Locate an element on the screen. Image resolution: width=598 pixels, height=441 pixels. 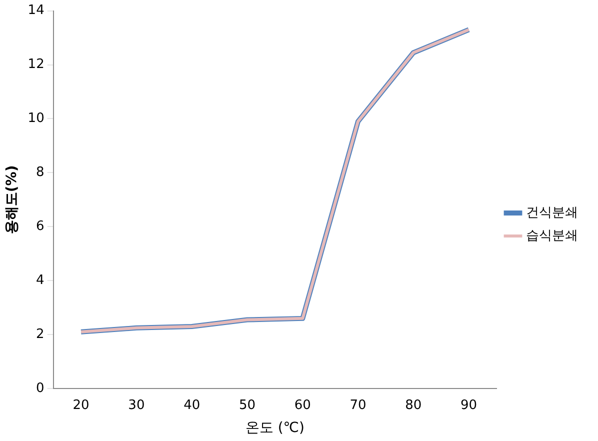
x-tick-label: 70 is located at coordinates (358, 405).